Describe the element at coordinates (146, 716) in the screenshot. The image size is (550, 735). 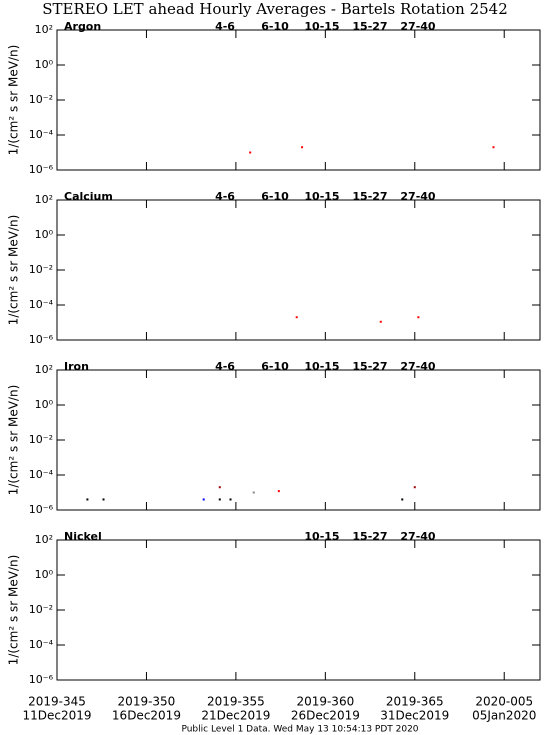
I see `x-tick-date: 16Dec2019` at that location.